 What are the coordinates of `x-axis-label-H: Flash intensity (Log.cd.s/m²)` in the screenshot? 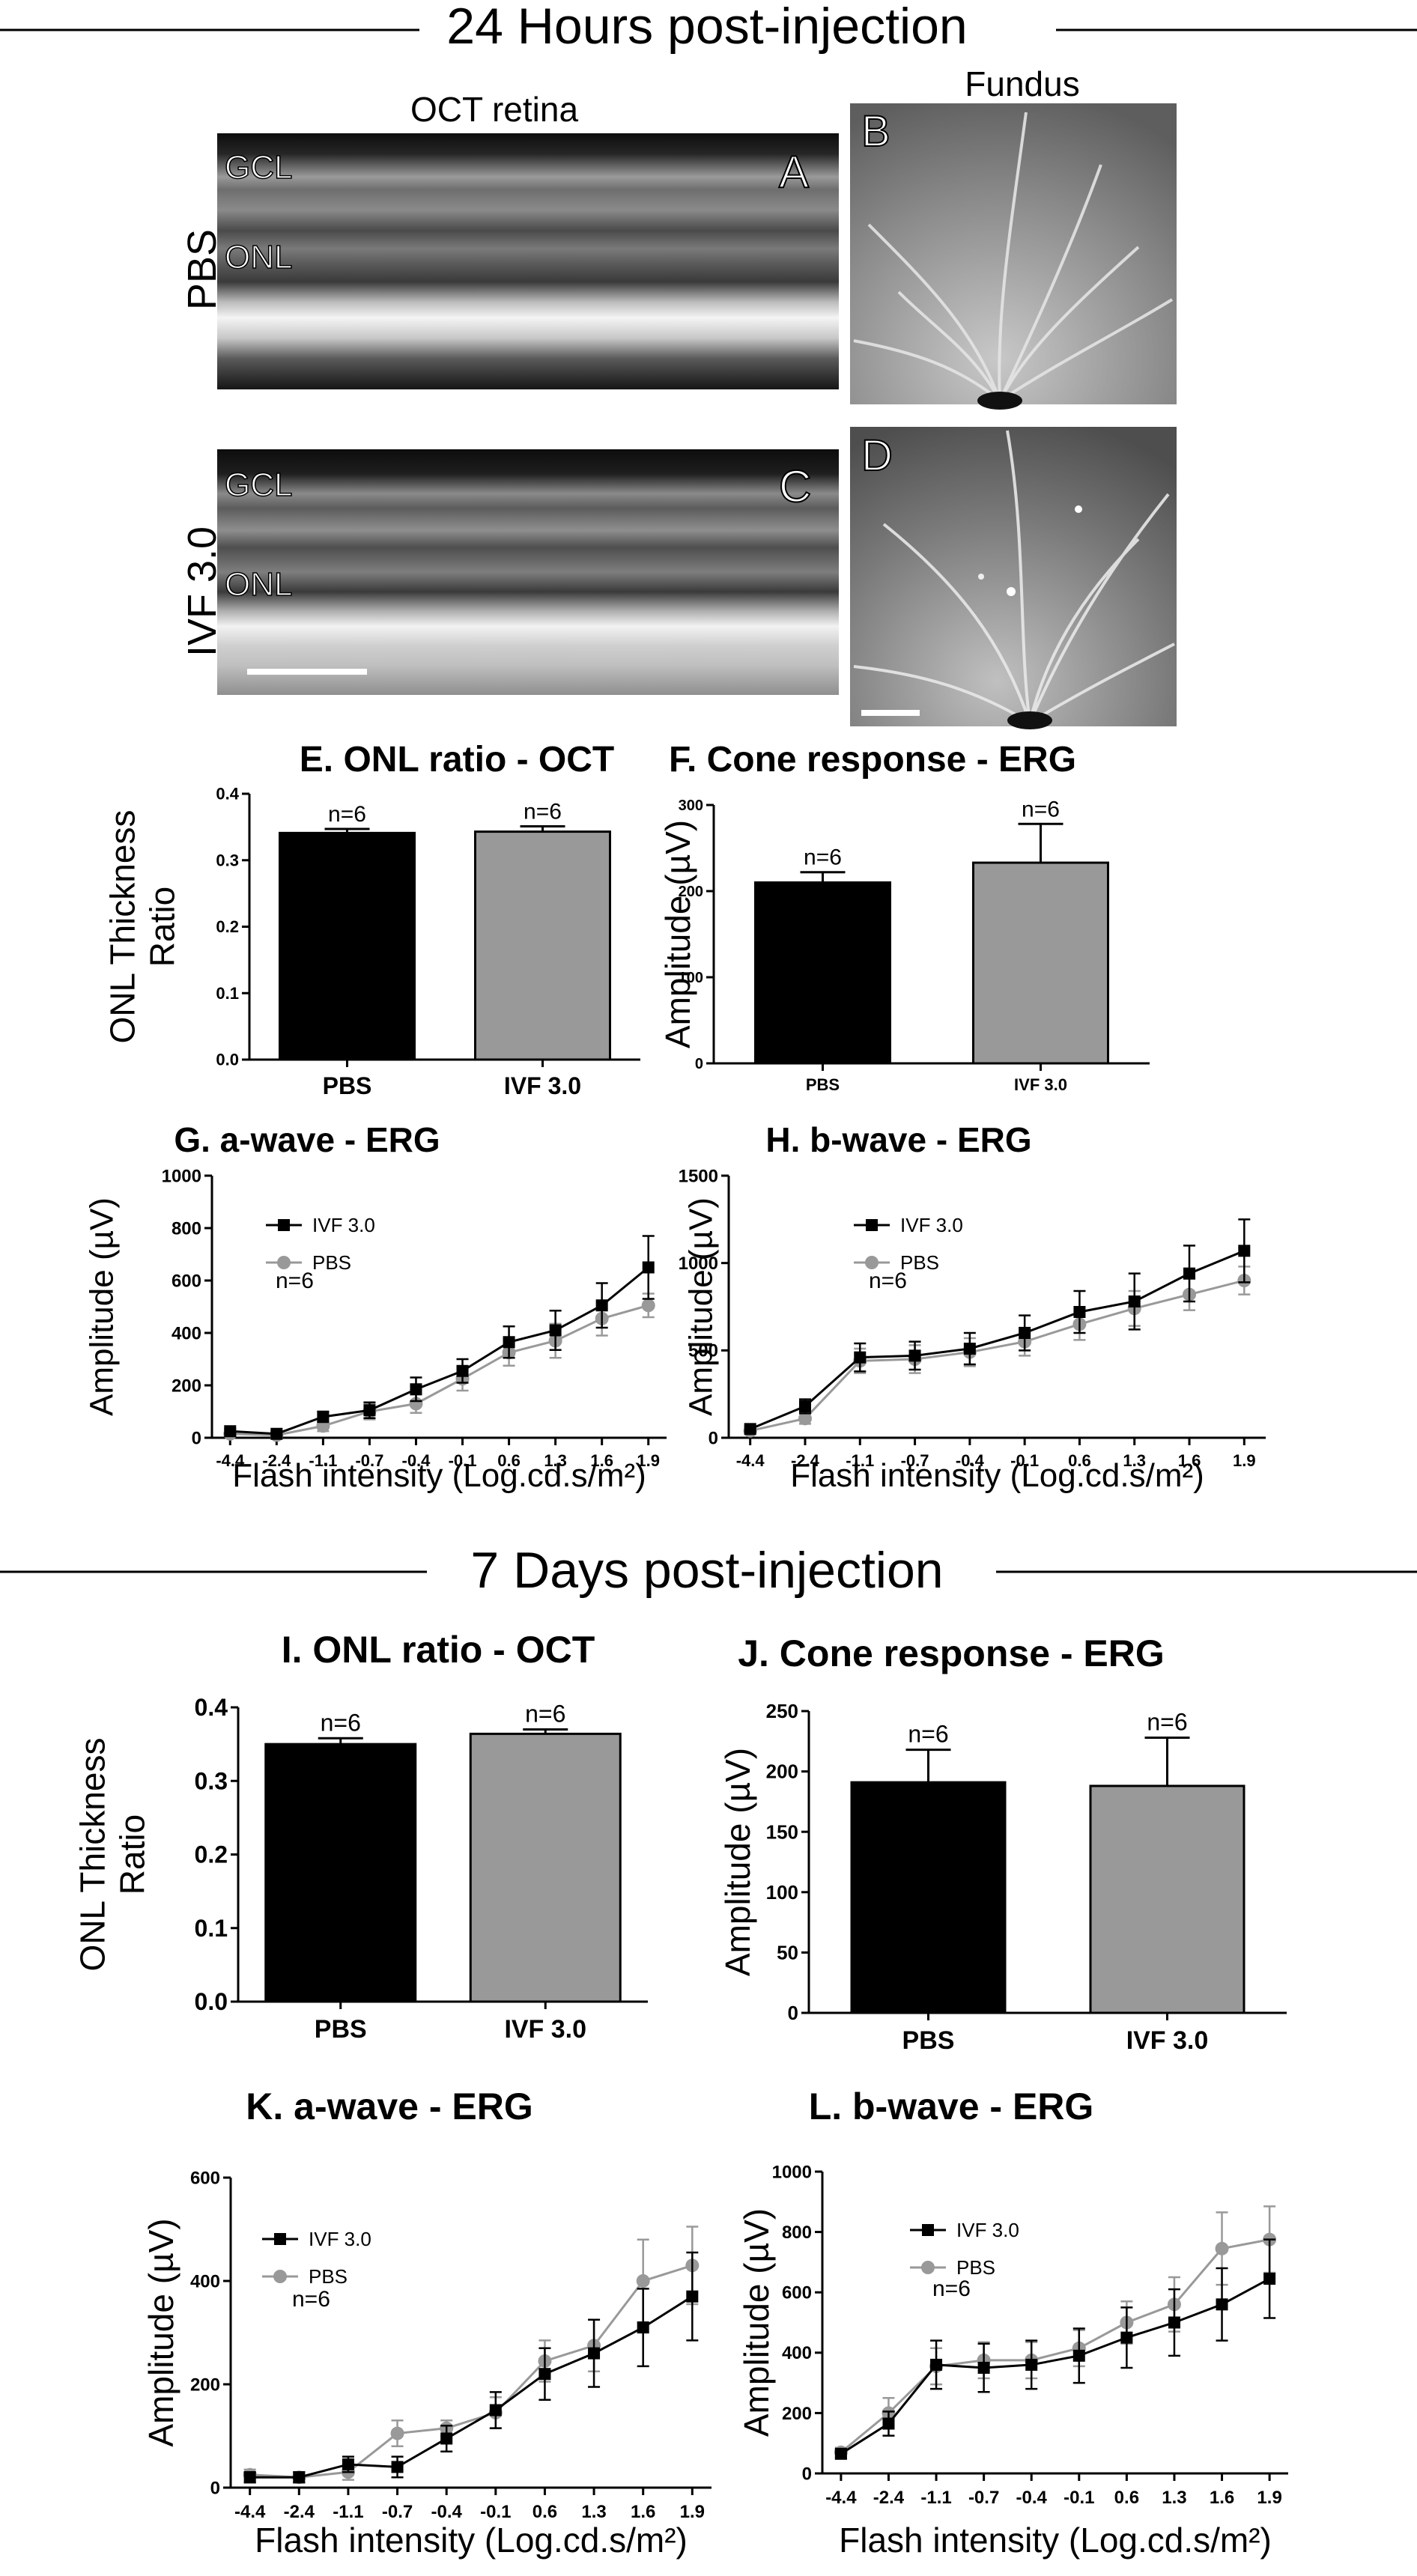 It's located at (997, 1475).